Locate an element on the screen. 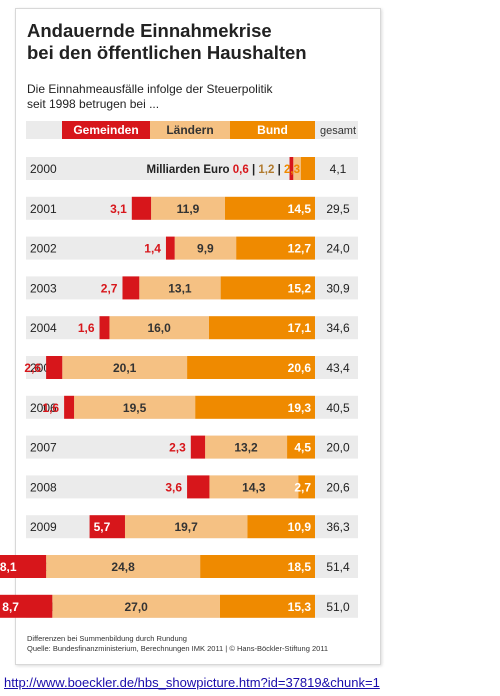 This screenshot has height=696, width=500. row-2000-value-part: Milliarden Euro is located at coordinates (190, 170).